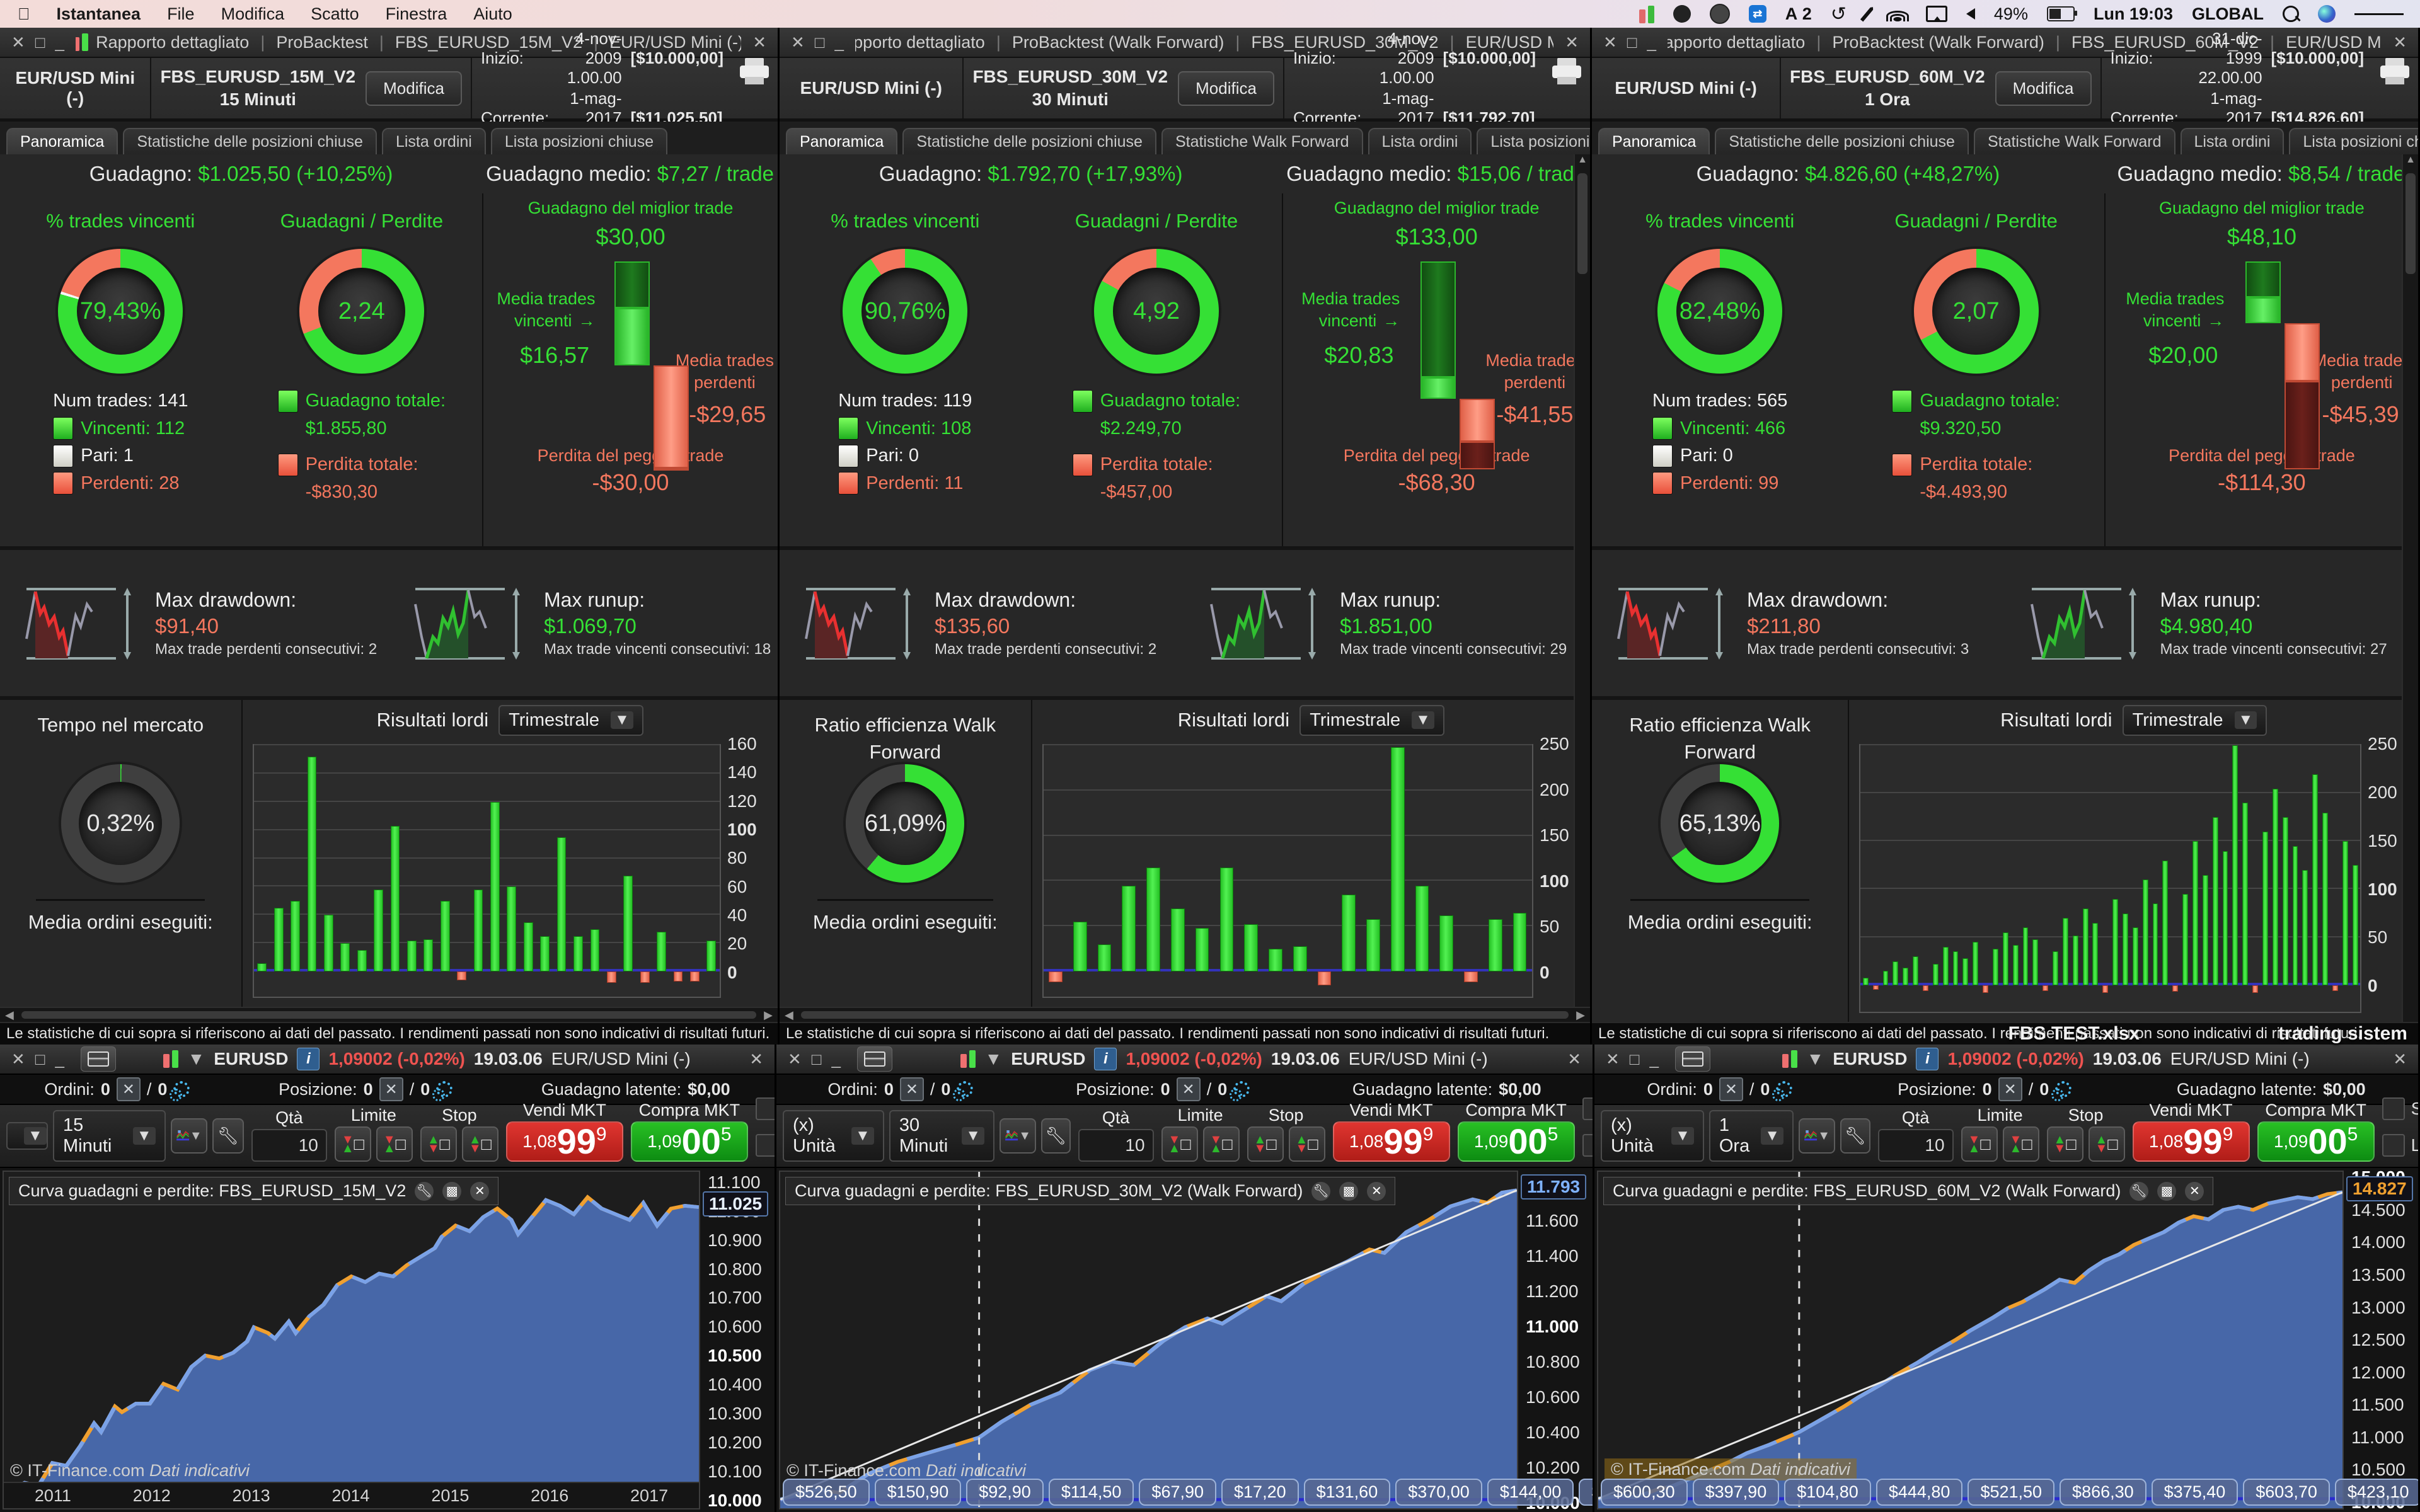 The width and height of the screenshot is (2420, 1512). Describe the element at coordinates (2133, 13) in the screenshot. I see `menubar-clock: Lun 19:03` at that location.